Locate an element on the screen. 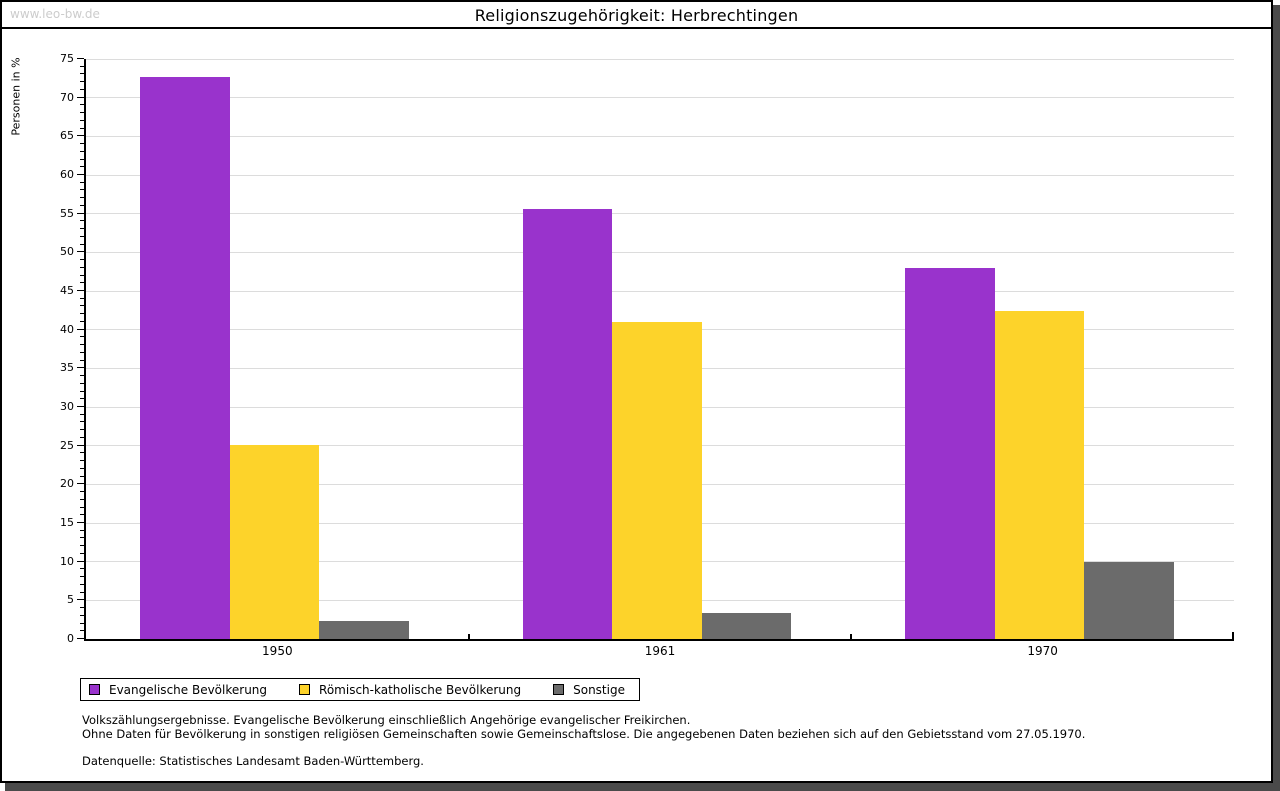 This screenshot has height=791, width=1280. bar-1970-katholisch is located at coordinates (1039, 475).